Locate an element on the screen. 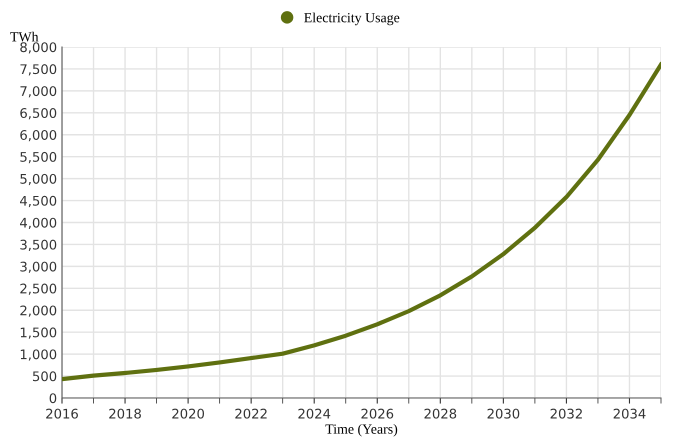  y-tick-label: 1,500 is located at coordinates (38, 333).